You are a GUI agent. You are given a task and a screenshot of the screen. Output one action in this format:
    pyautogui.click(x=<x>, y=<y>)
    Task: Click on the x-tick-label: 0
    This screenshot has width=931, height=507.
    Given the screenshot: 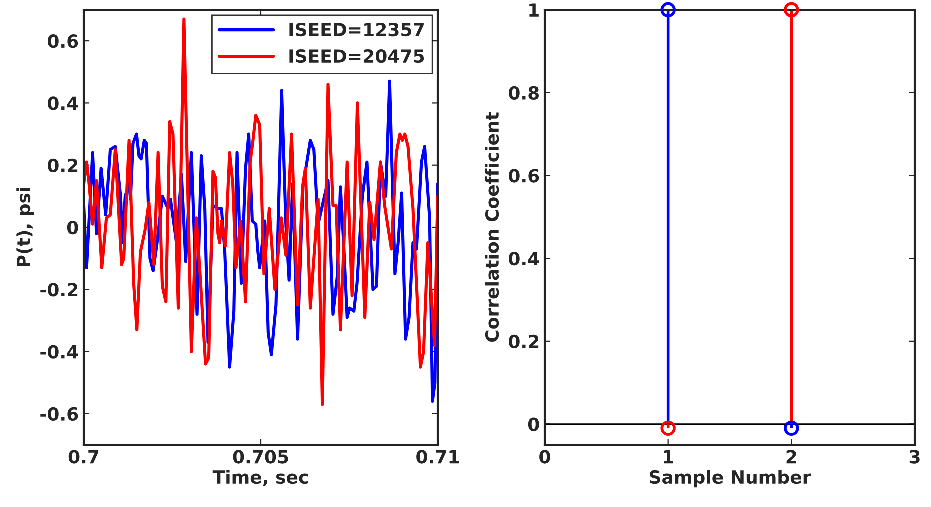 What is the action you would take?
    pyautogui.click(x=545, y=457)
    